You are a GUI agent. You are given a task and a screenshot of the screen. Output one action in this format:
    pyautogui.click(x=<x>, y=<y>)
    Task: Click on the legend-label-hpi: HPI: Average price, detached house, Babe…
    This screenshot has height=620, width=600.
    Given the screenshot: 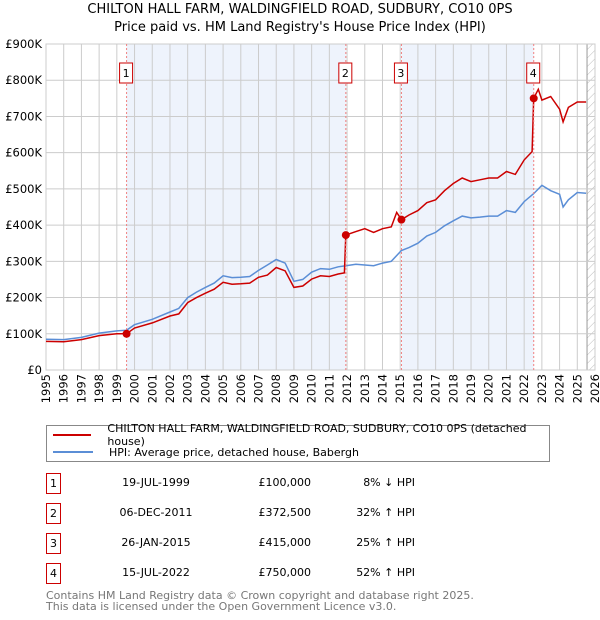 What is the action you would take?
    pyautogui.click(x=234, y=452)
    